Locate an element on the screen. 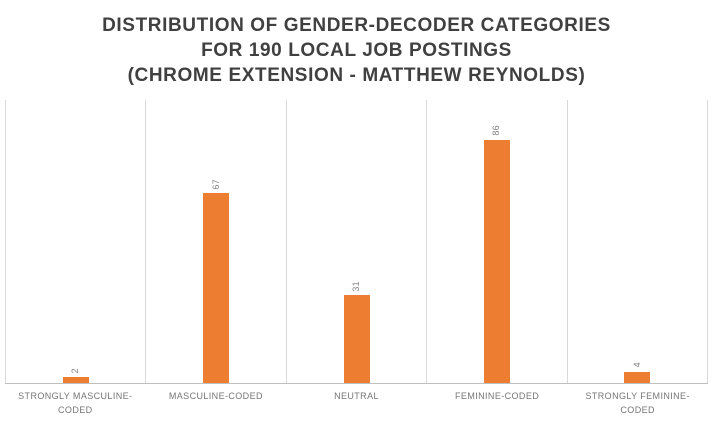 This screenshot has height=428, width=713. bar-value-label: 86 is located at coordinates (496, 130).